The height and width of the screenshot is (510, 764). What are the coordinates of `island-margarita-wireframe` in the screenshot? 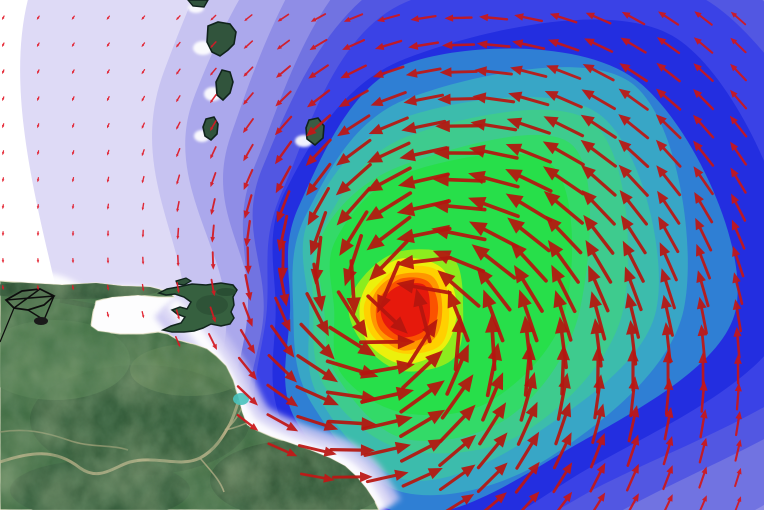 It's located at (28, 315).